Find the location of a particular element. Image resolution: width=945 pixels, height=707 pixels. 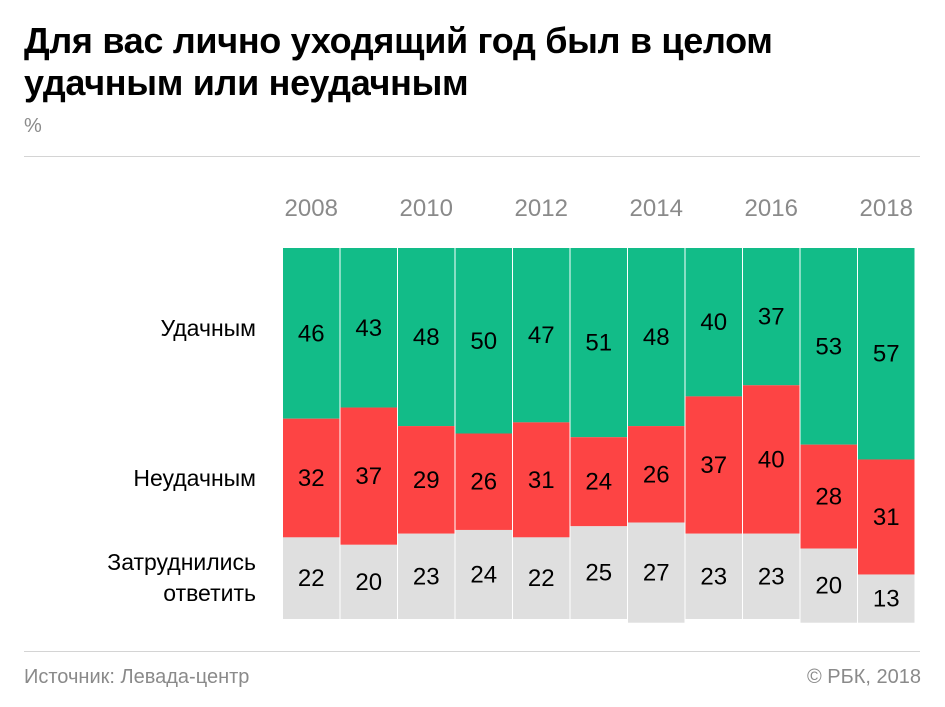

bar-undecided-2015 is located at coordinates (713, 576).